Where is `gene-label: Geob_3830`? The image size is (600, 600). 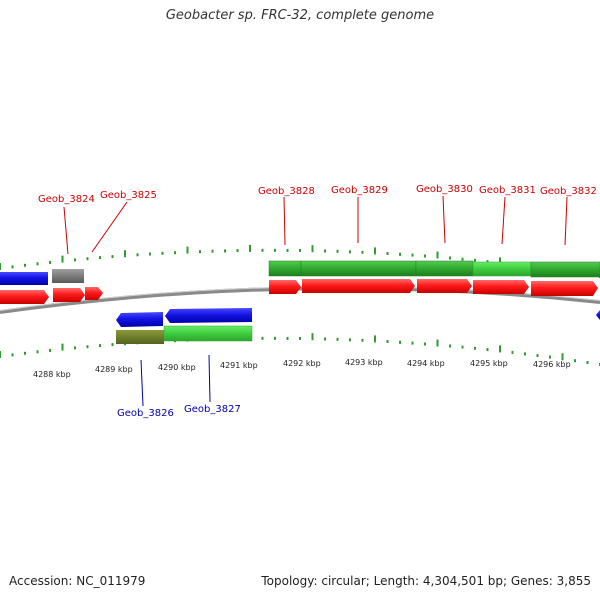
gene-label: Geob_3830 is located at coordinates (444, 189).